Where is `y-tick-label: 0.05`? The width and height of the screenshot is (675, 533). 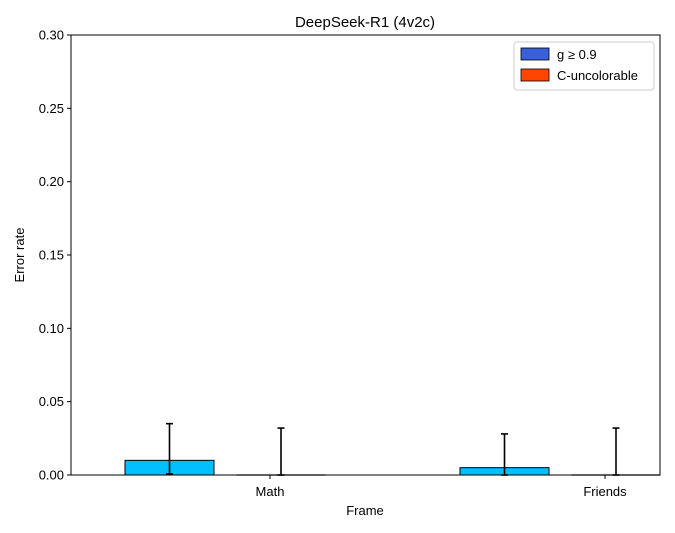
y-tick-label: 0.05 is located at coordinates (51, 401).